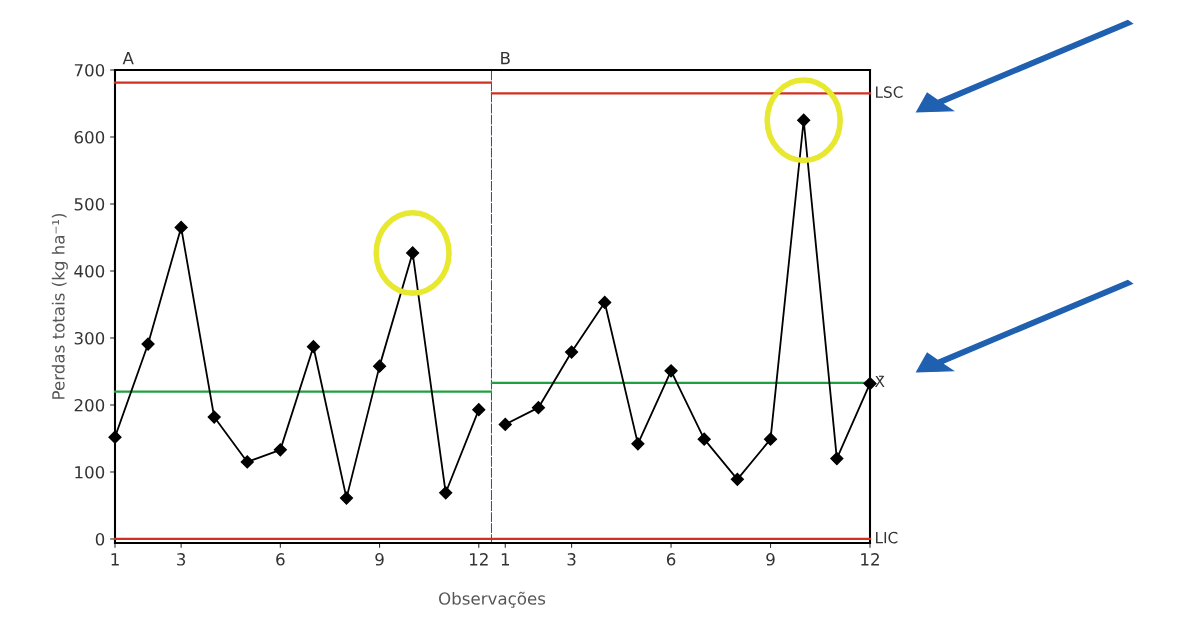 This screenshot has width=1181, height=634. Describe the element at coordinates (887, 537) in the screenshot. I see `ref-line-label: LIC` at that location.